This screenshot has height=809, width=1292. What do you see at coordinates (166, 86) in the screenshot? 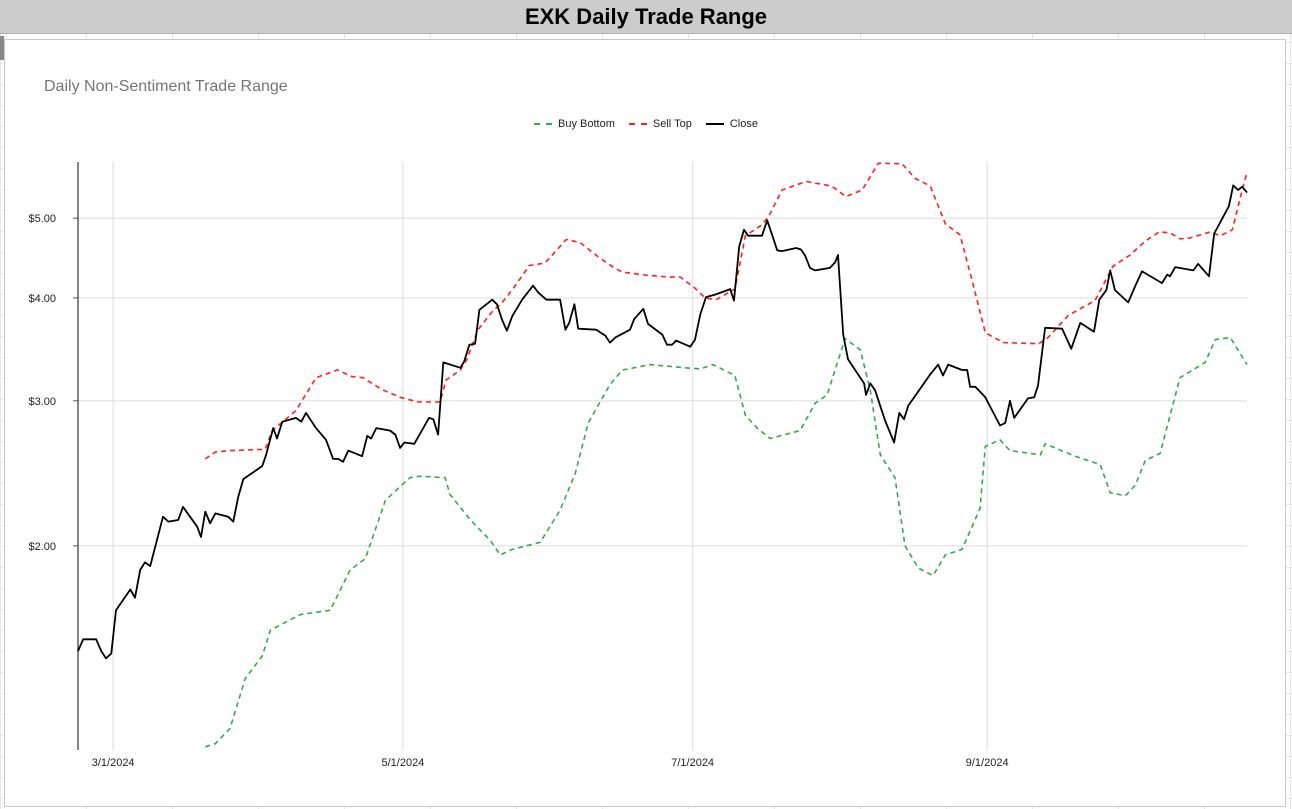
I see `chart-title: Daily Non-Sentiment Trade Range` at bounding box center [166, 86].